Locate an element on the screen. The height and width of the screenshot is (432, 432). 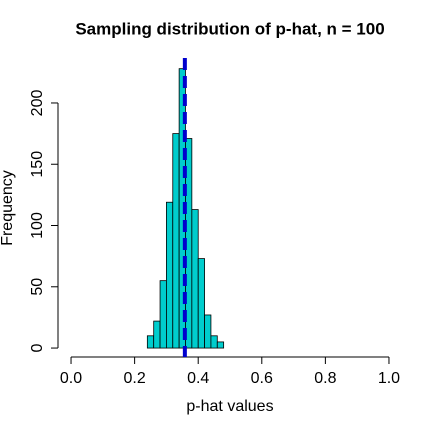
y-tick-label: 200 is located at coordinates (37, 103).